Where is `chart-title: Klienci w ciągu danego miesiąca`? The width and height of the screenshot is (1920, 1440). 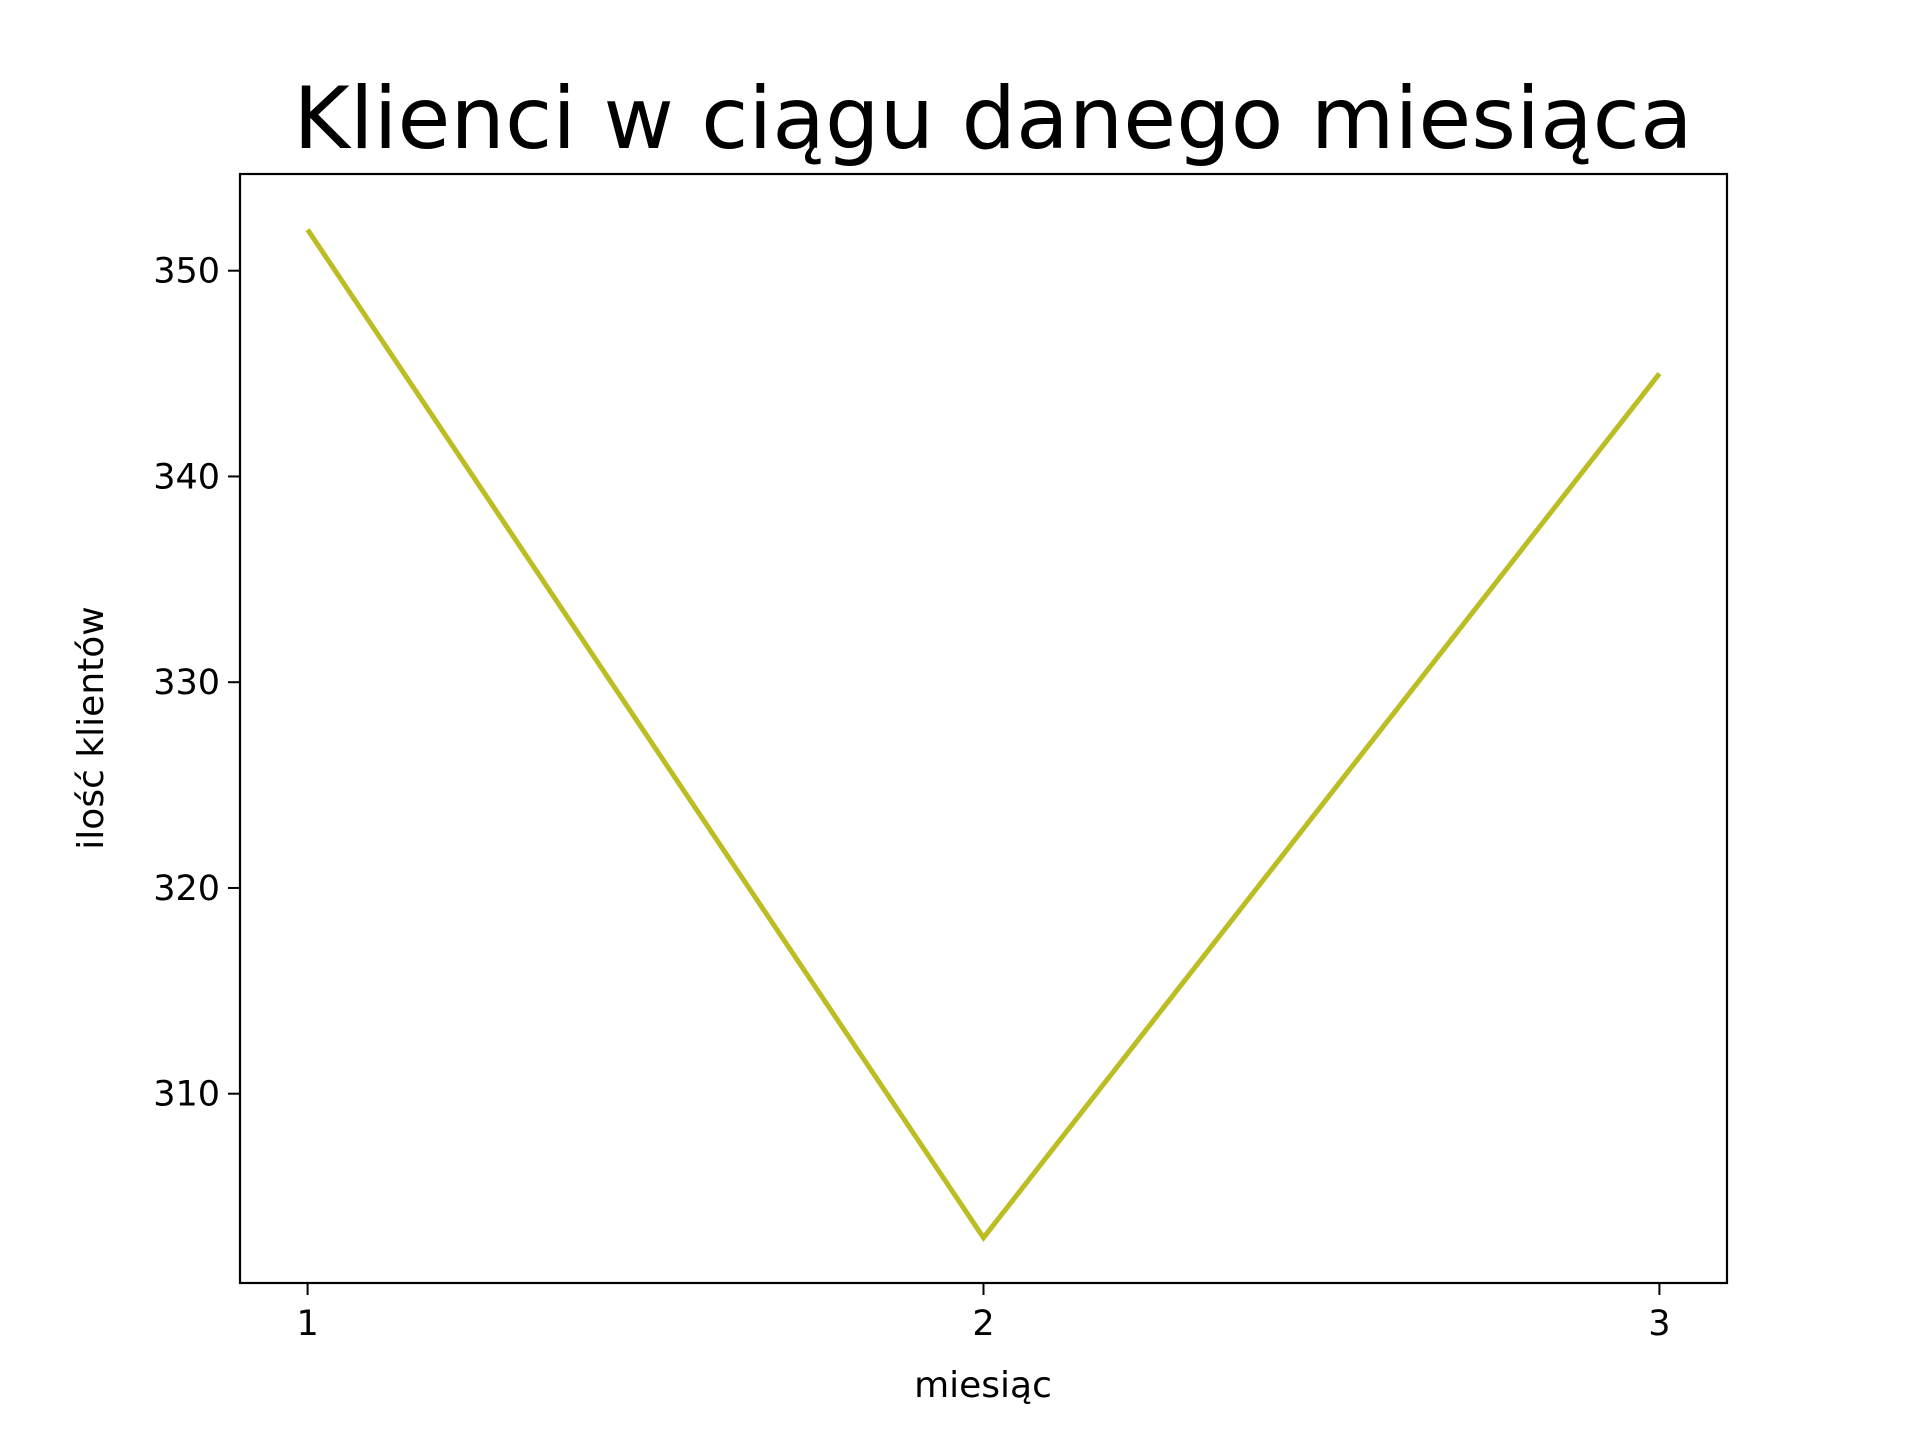
chart-title: Klienci w ciągu danego miesiąca is located at coordinates (992, 119).